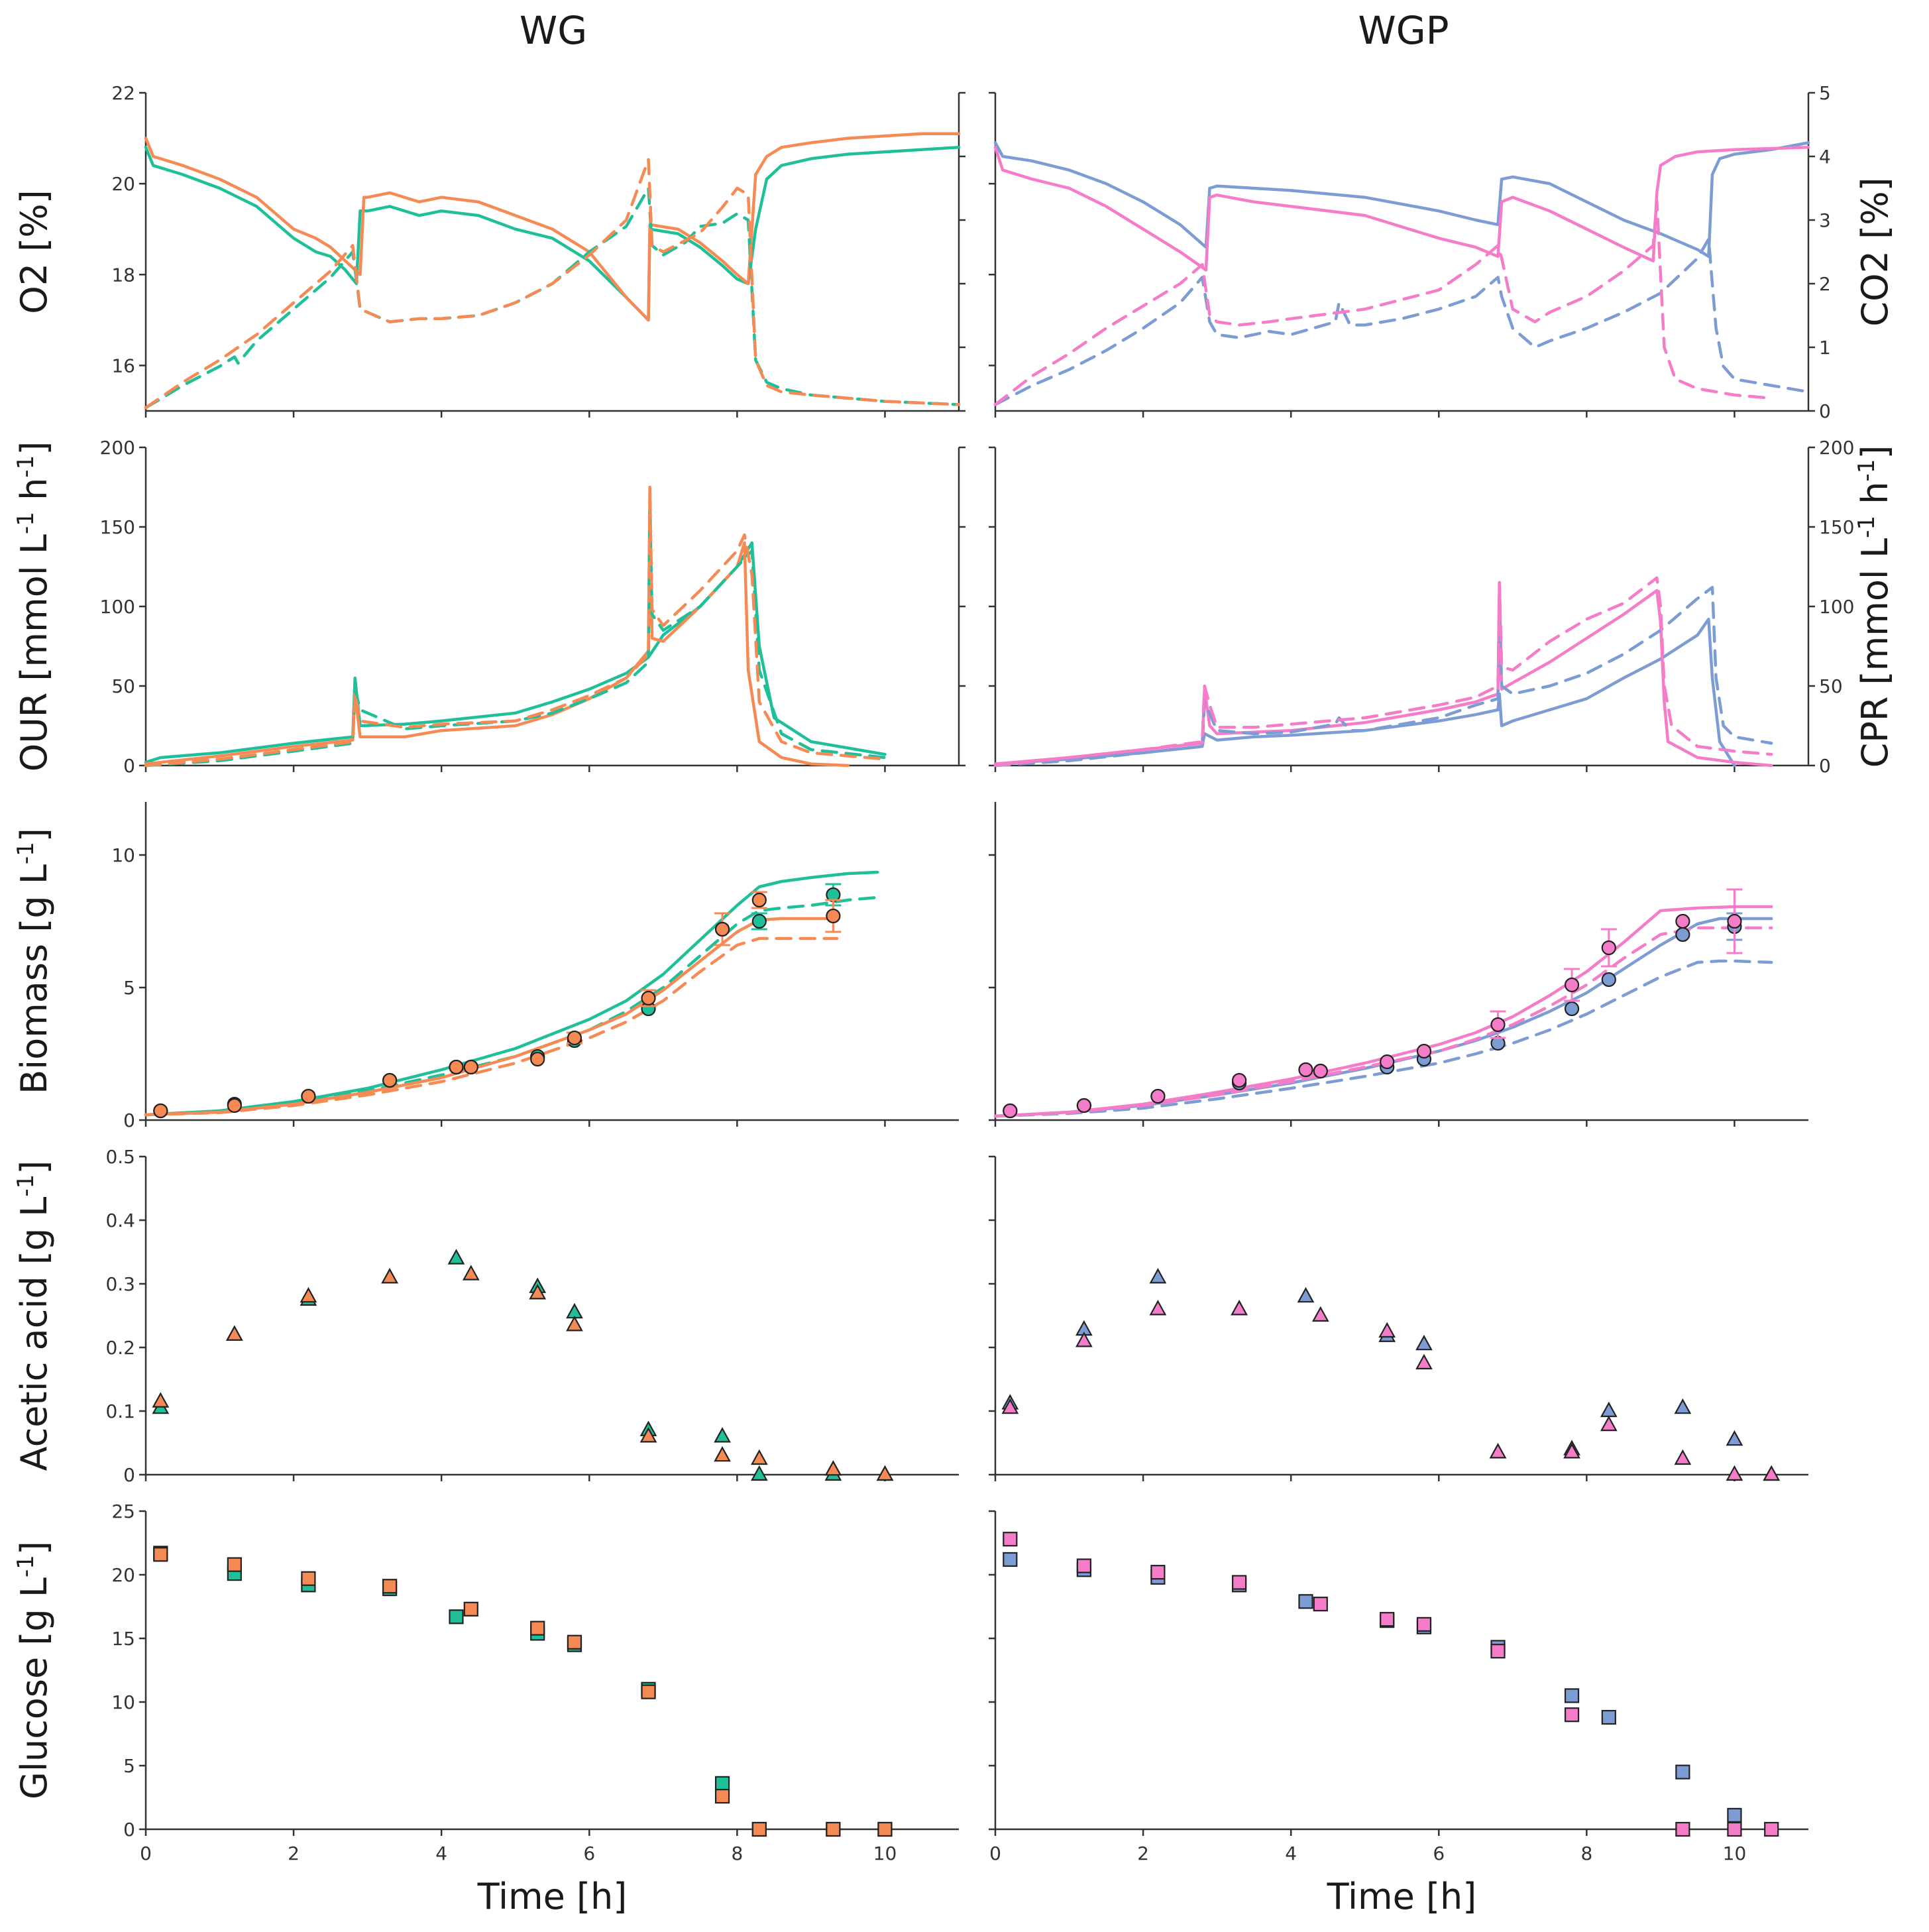 This screenshot has height=1932, width=1929. Describe the element at coordinates (1439, 1853) in the screenshot. I see `x-tick-label: 6` at that location.